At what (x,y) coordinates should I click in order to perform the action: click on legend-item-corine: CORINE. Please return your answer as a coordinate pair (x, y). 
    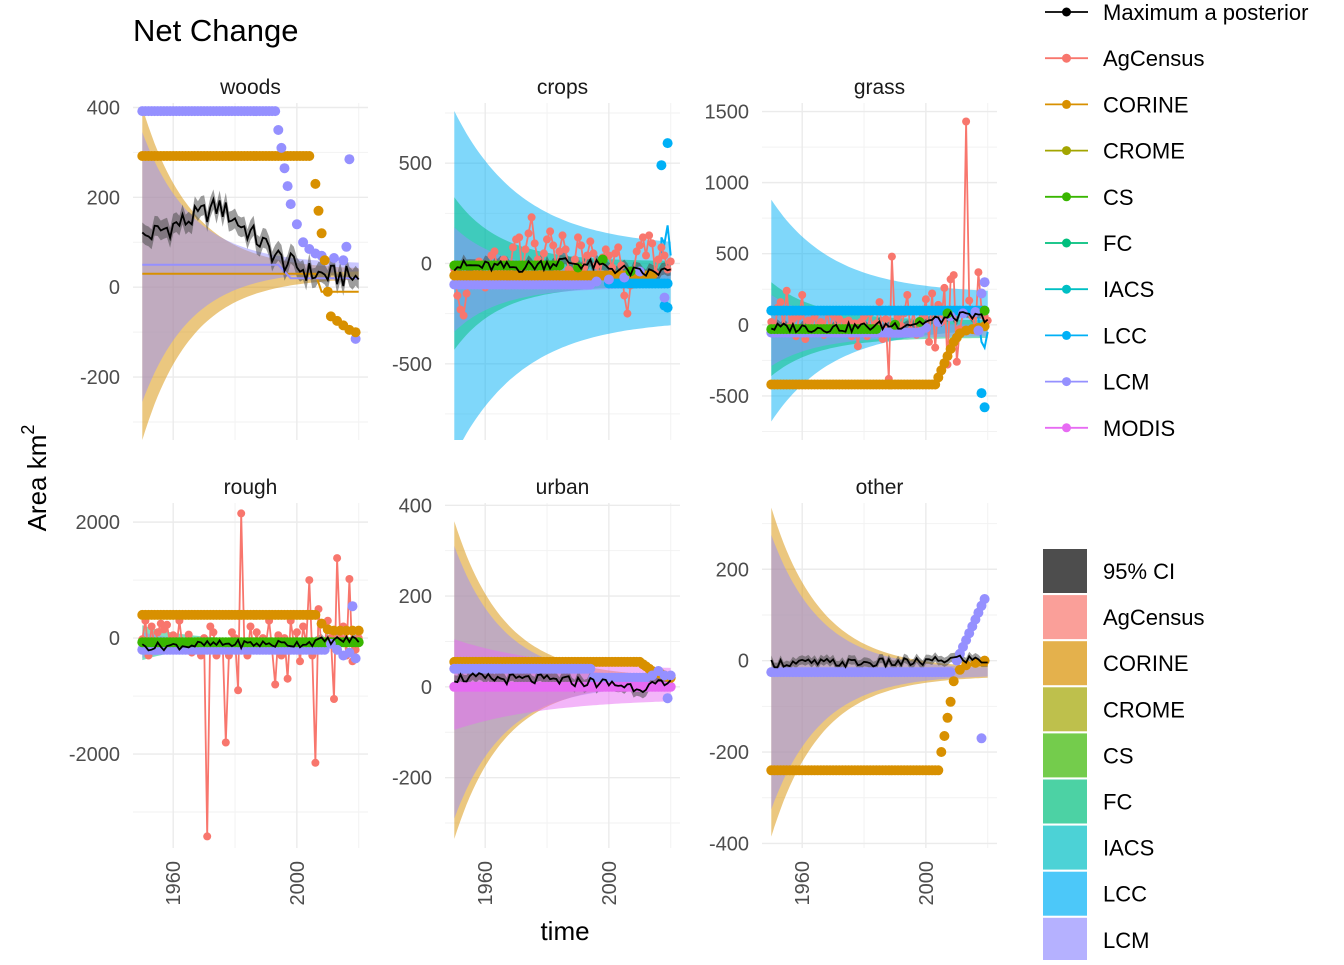
    Looking at the image, I should click on (1117, 104).